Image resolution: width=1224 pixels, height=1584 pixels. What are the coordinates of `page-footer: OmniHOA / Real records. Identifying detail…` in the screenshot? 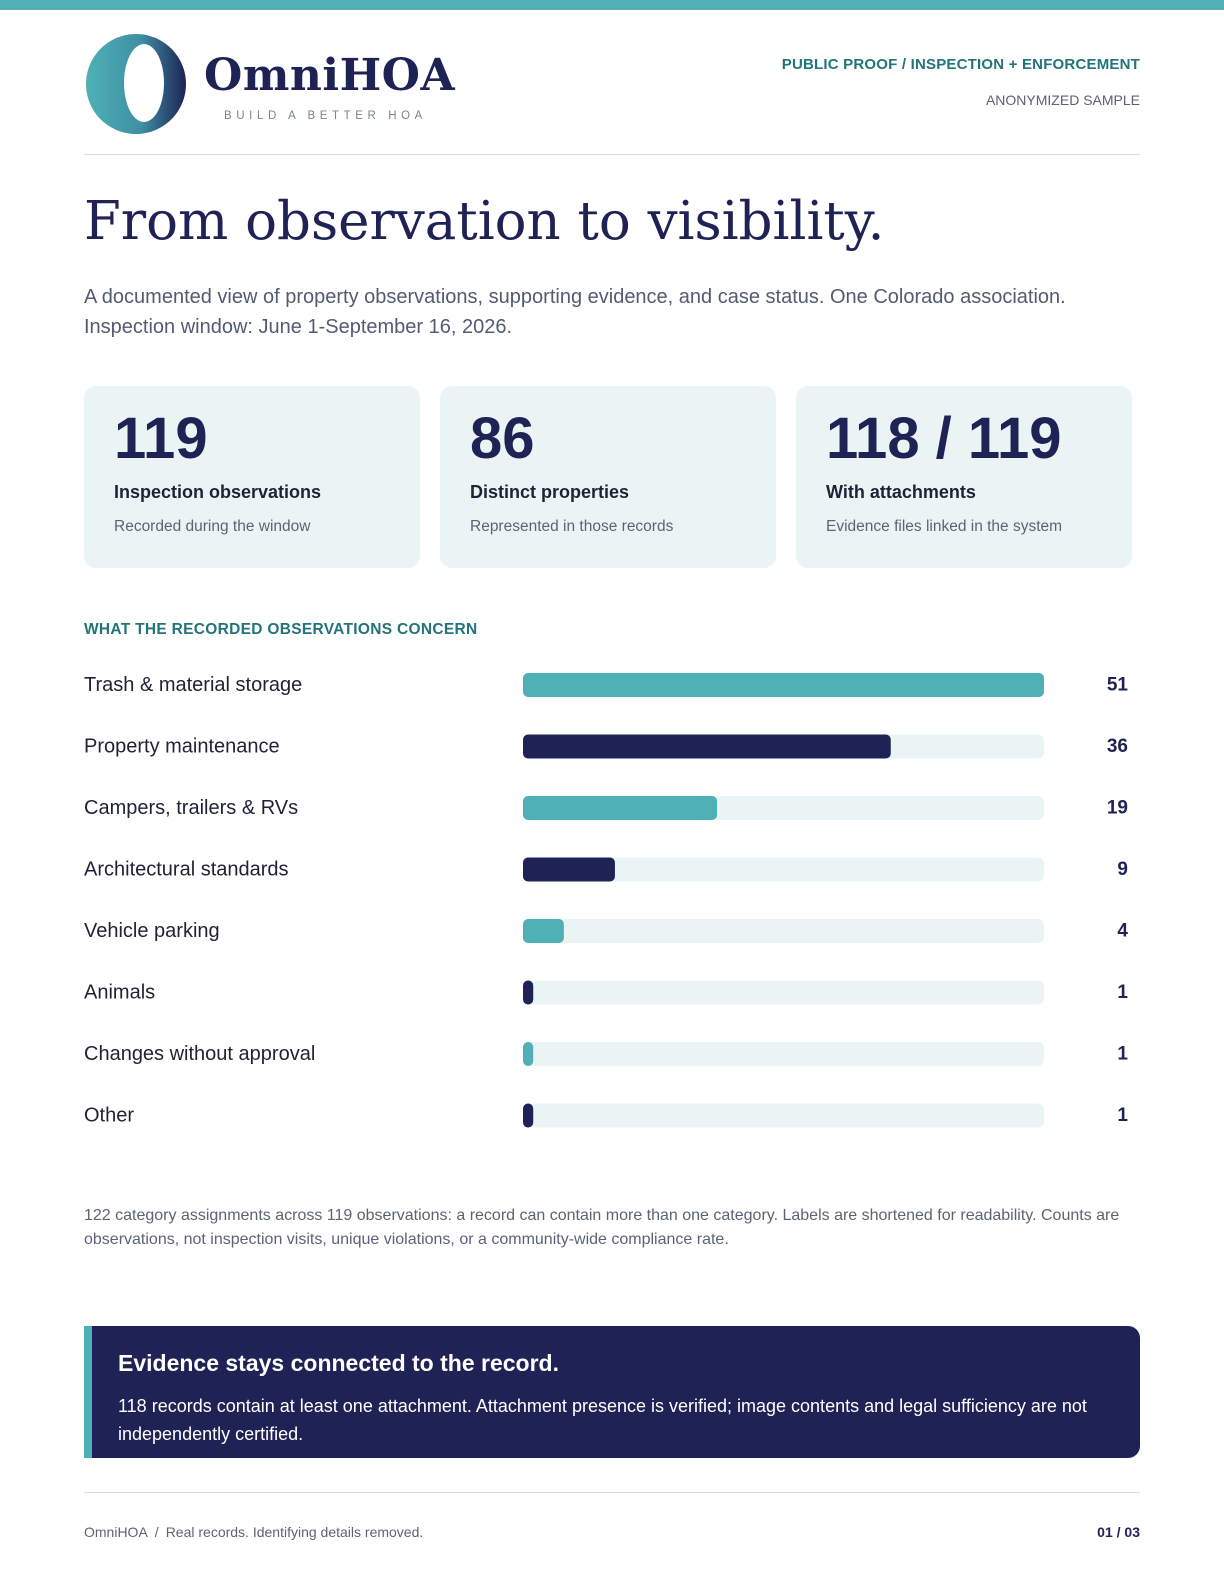 It's located at (612, 1515).